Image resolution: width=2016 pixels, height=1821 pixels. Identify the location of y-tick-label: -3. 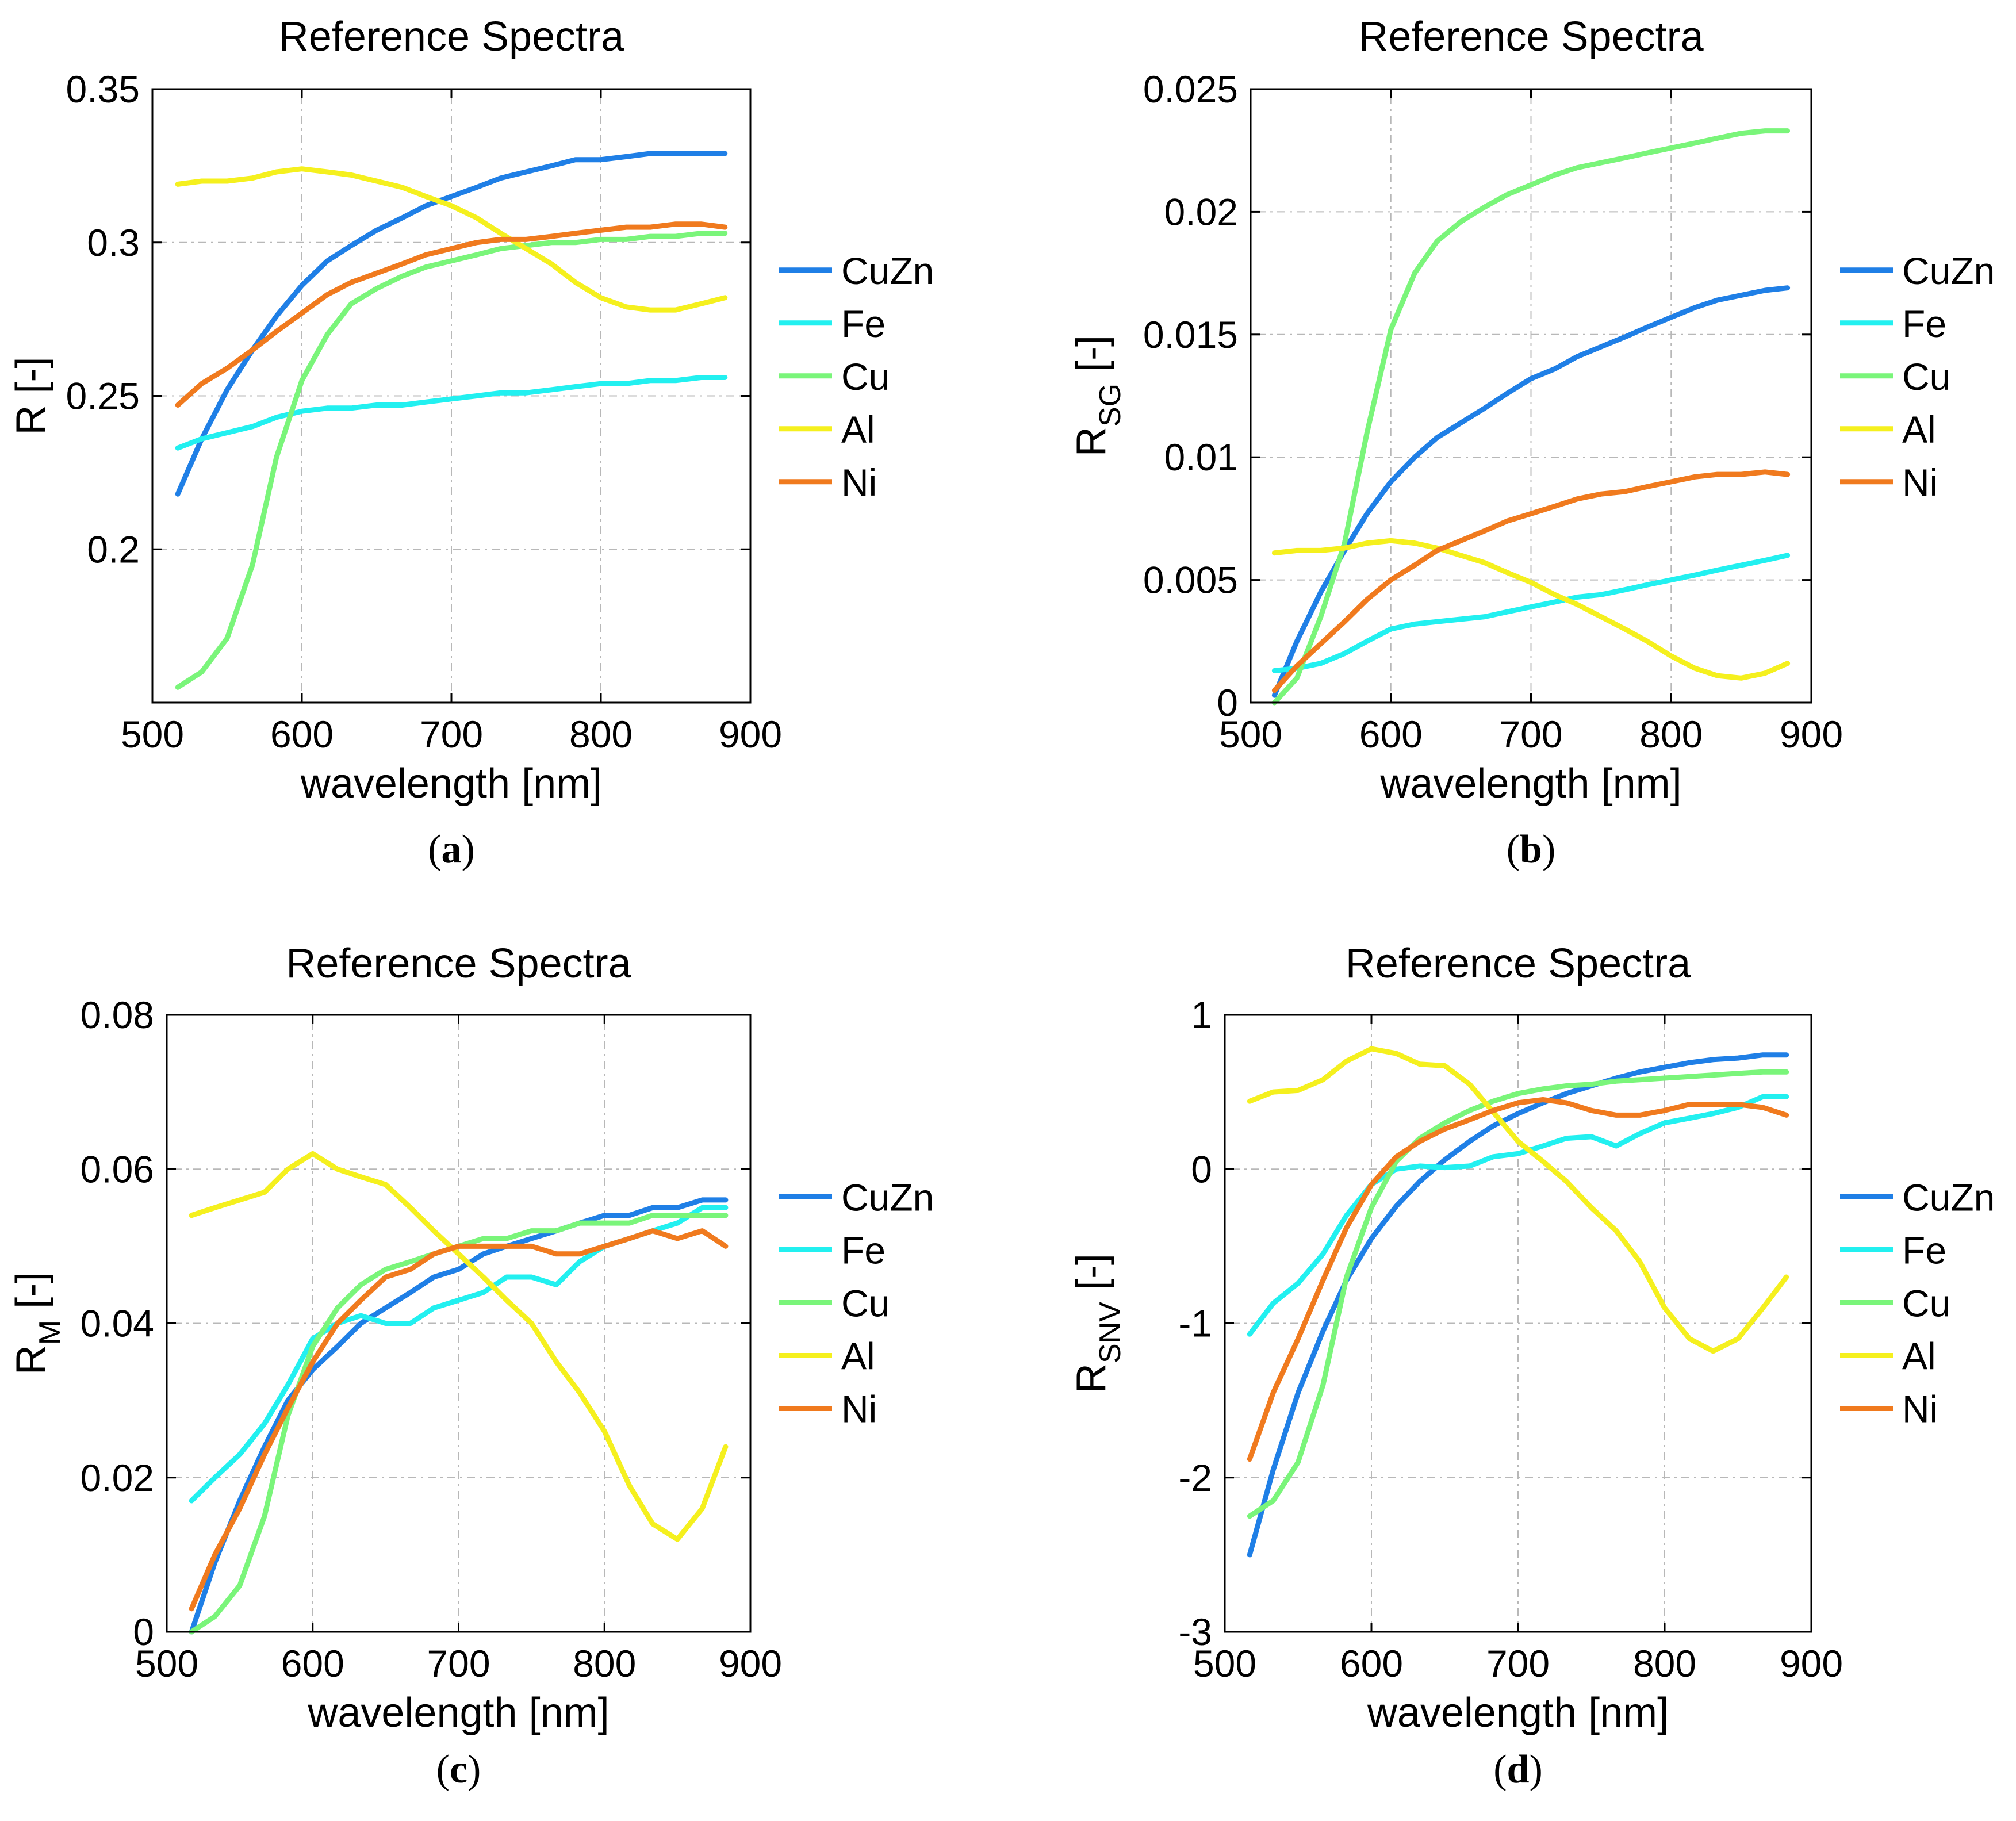
(1195, 1632).